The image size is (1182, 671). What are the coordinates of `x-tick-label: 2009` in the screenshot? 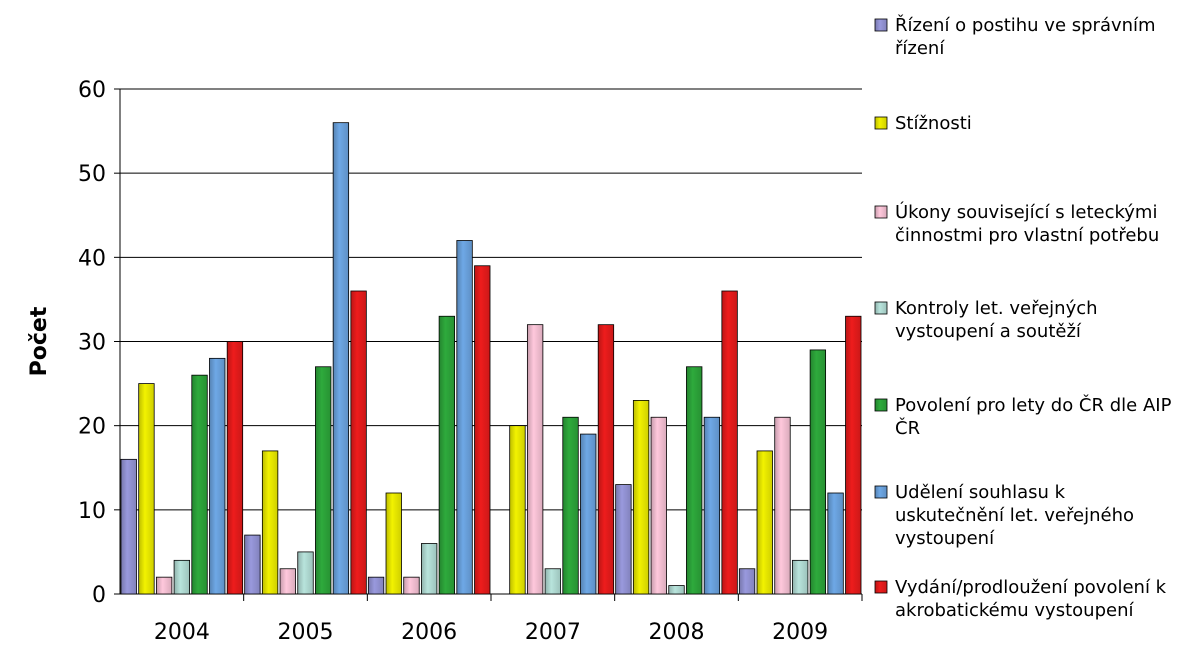 It's located at (800, 632).